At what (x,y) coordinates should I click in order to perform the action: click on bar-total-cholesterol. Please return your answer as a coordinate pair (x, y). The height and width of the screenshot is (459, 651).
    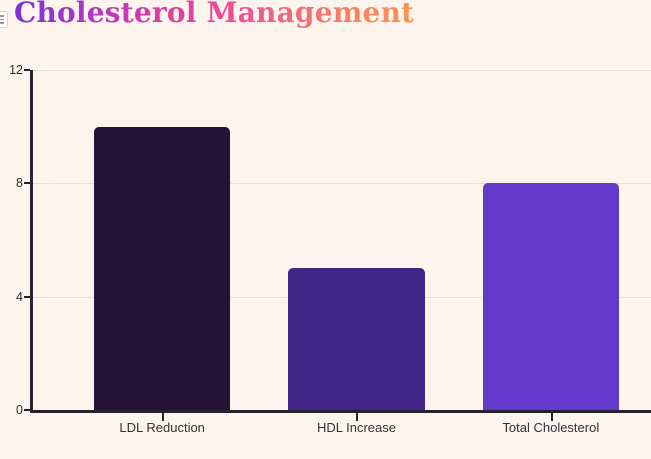
    Looking at the image, I should click on (550, 296).